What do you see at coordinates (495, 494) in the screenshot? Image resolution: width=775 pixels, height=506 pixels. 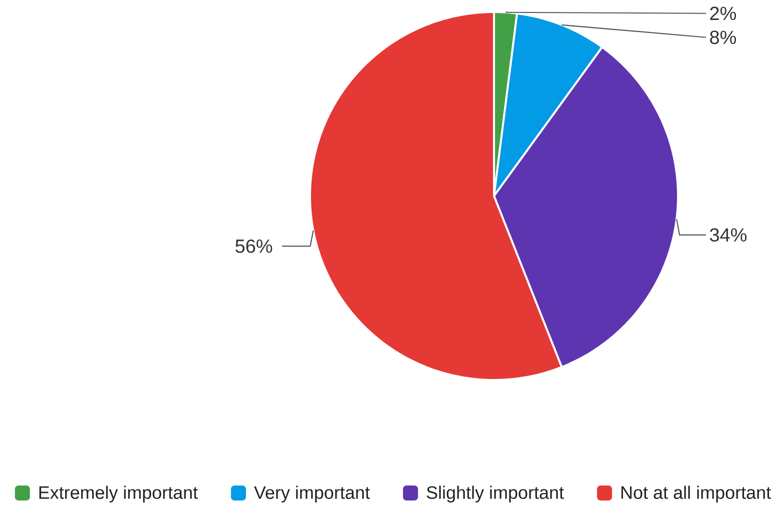 I see `legend-label: Slightly important` at bounding box center [495, 494].